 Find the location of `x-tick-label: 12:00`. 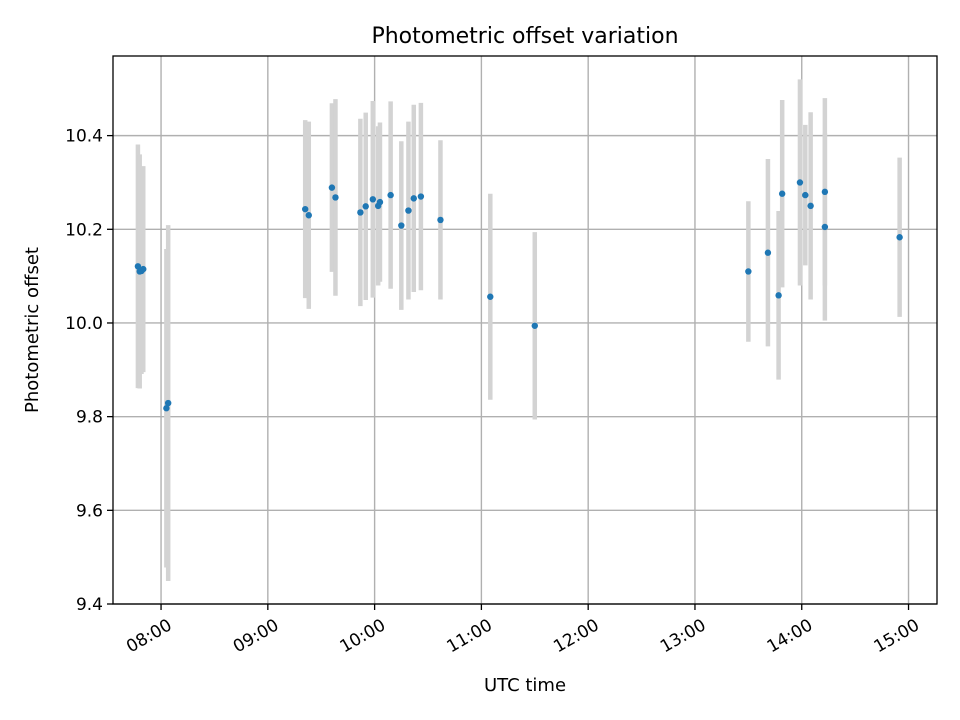

x-tick-label: 12:00 is located at coordinates (576, 636).